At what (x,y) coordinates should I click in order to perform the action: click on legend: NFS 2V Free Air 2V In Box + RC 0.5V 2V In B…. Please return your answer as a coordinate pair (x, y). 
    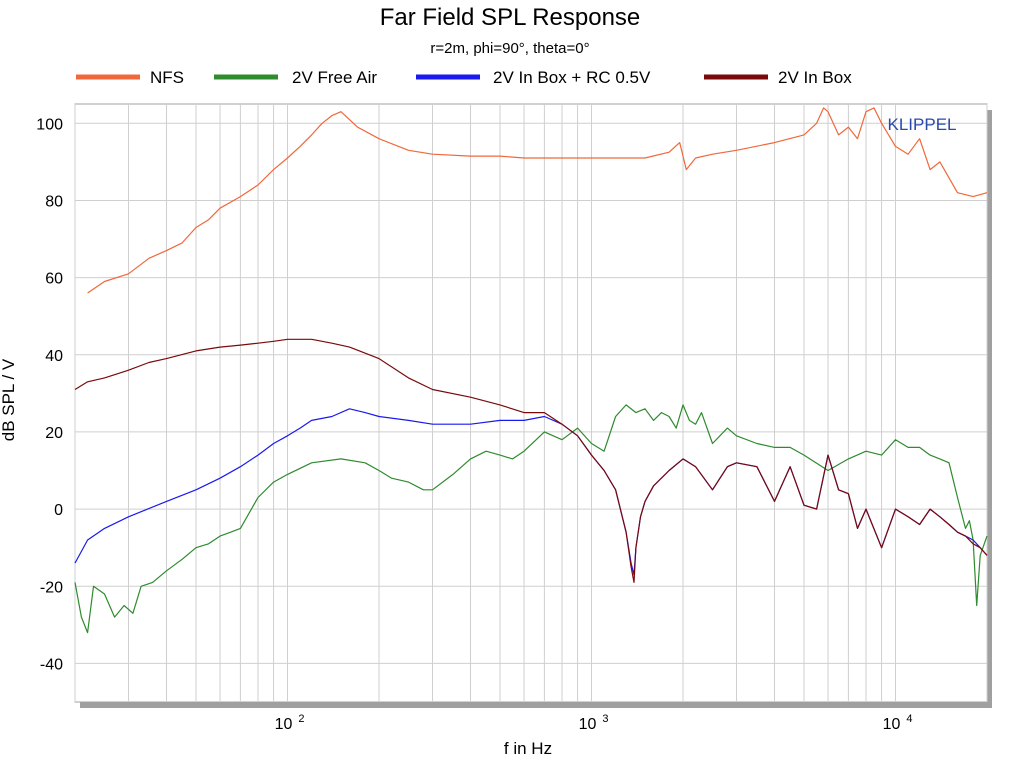
    Looking at the image, I should click on (464, 77).